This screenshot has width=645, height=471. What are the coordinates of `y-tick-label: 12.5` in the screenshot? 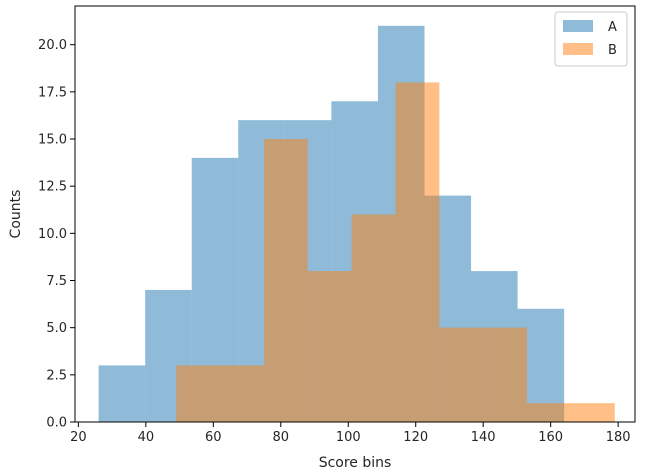 It's located at (52, 187).